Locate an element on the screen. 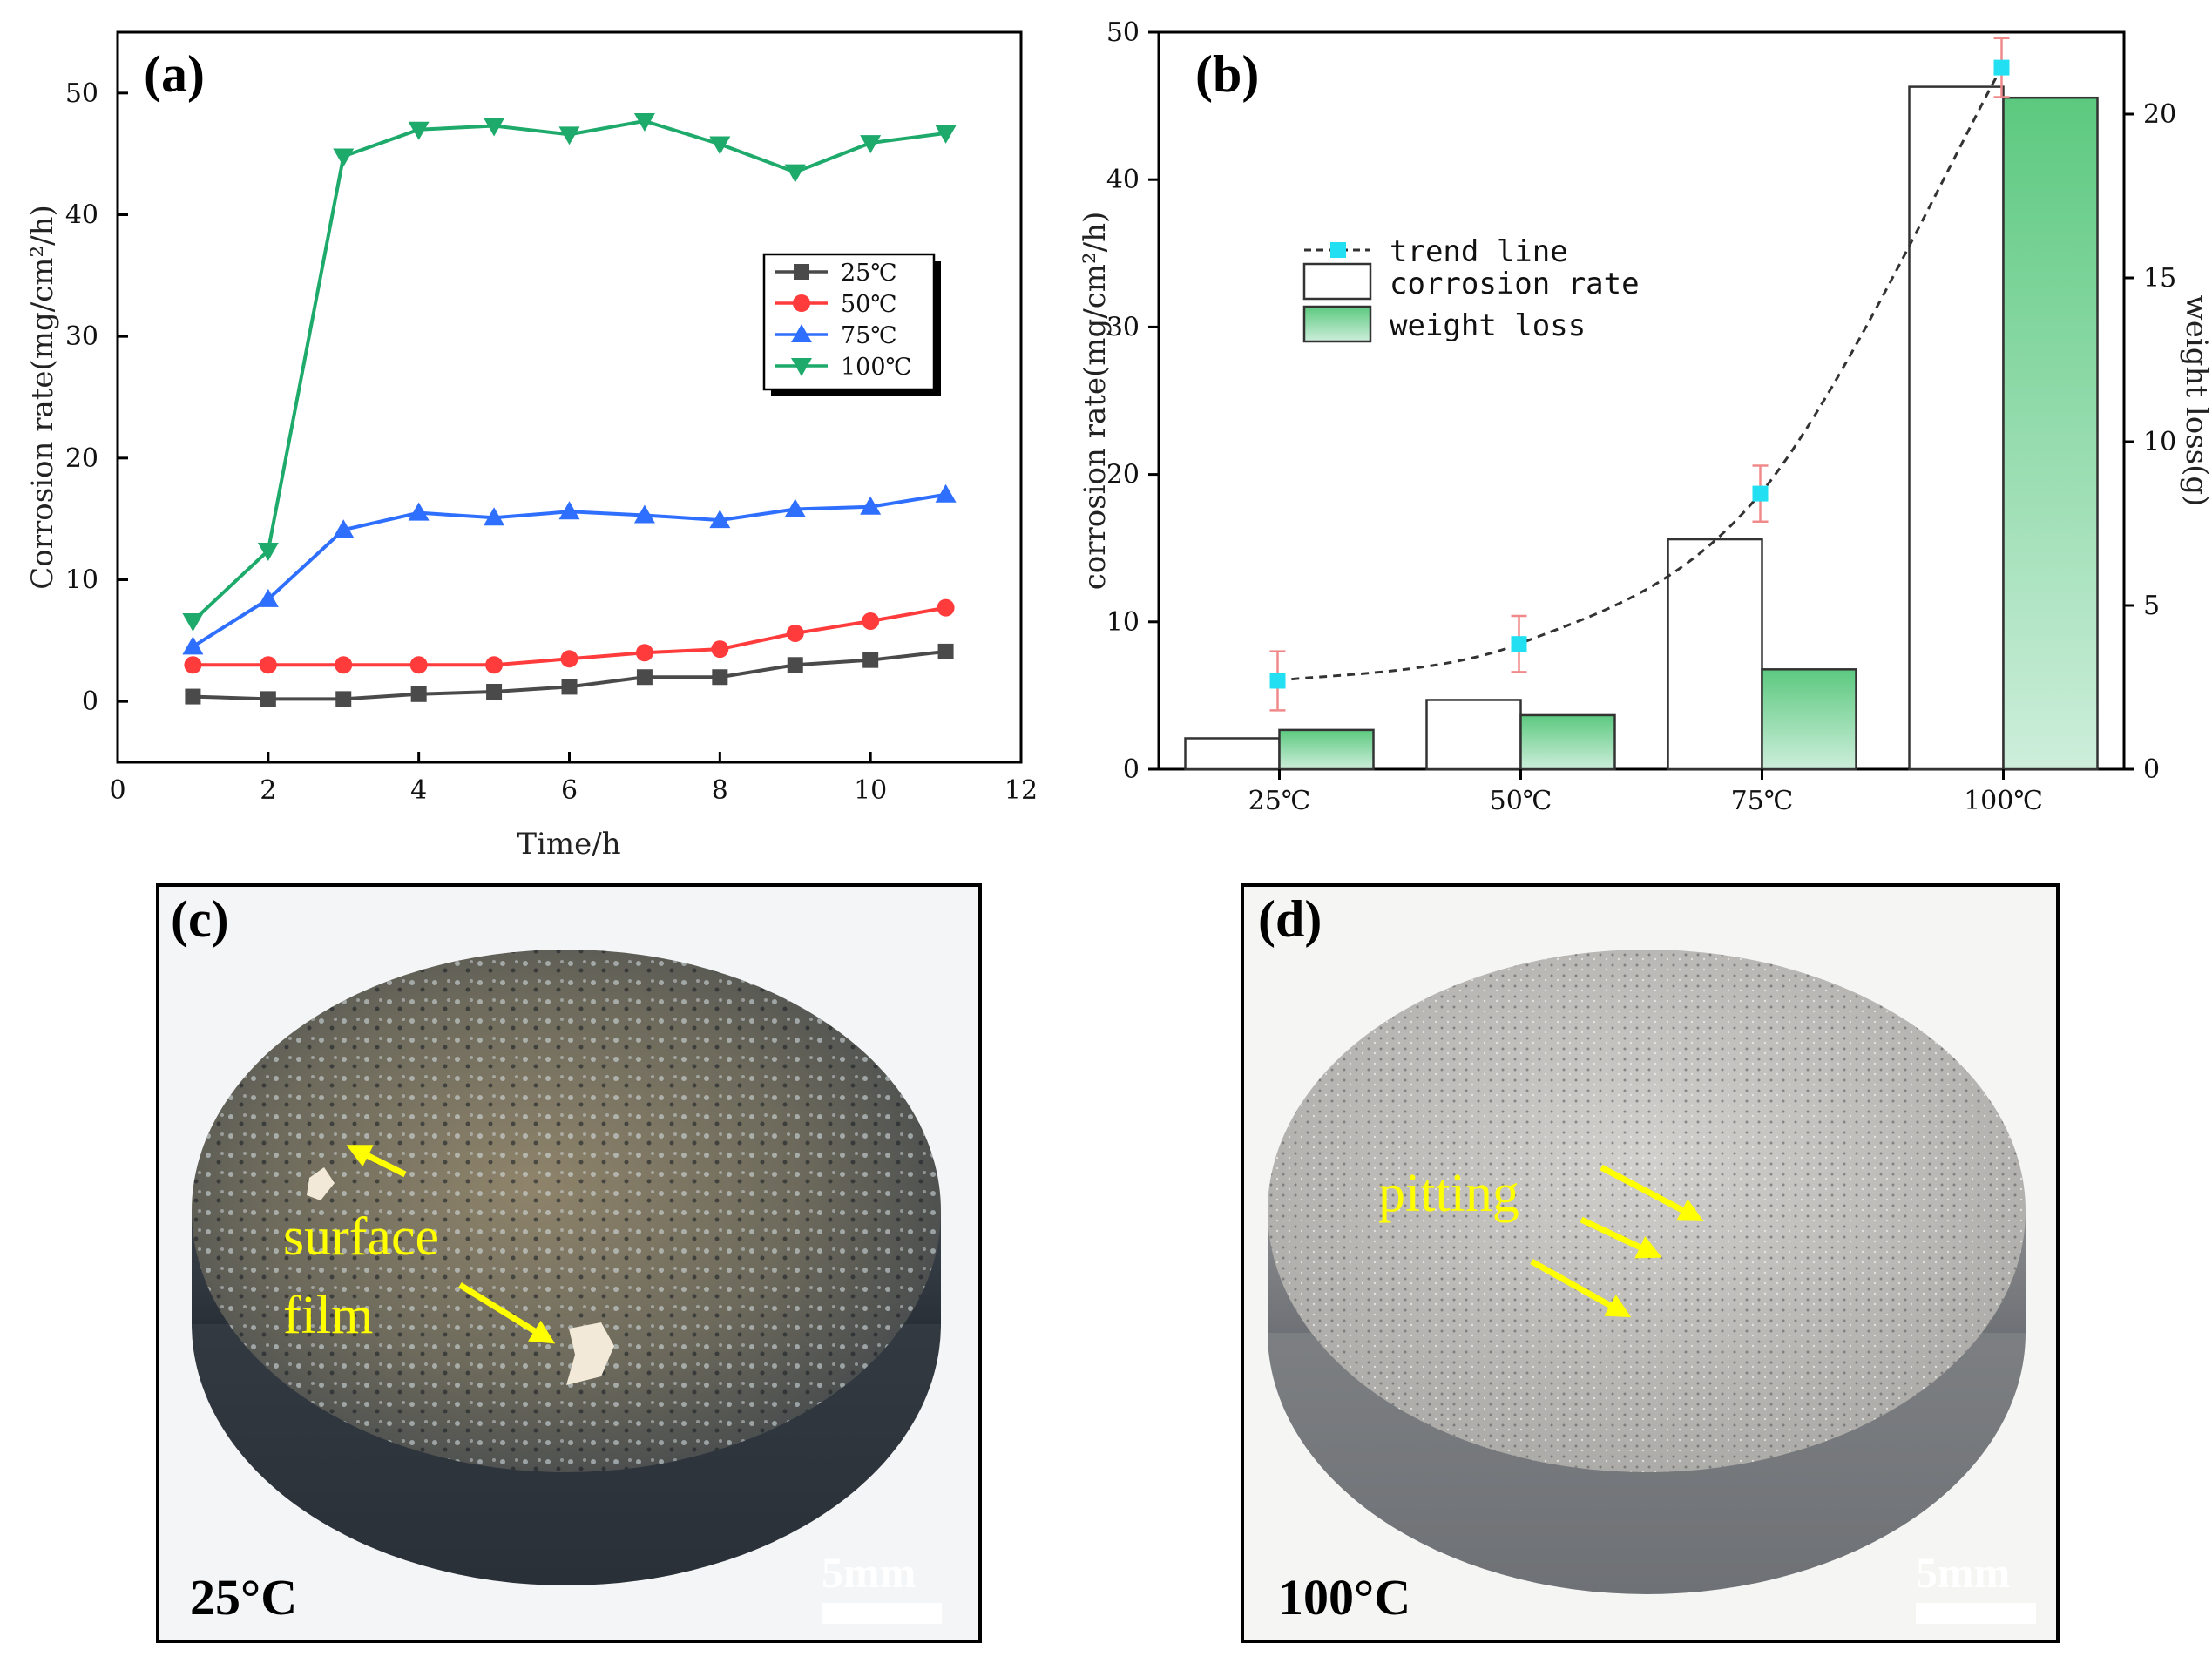 The image size is (2212, 1670). chart-b-ylabel: corrosion rate(mg/cm²/h) is located at coordinates (1095, 401).